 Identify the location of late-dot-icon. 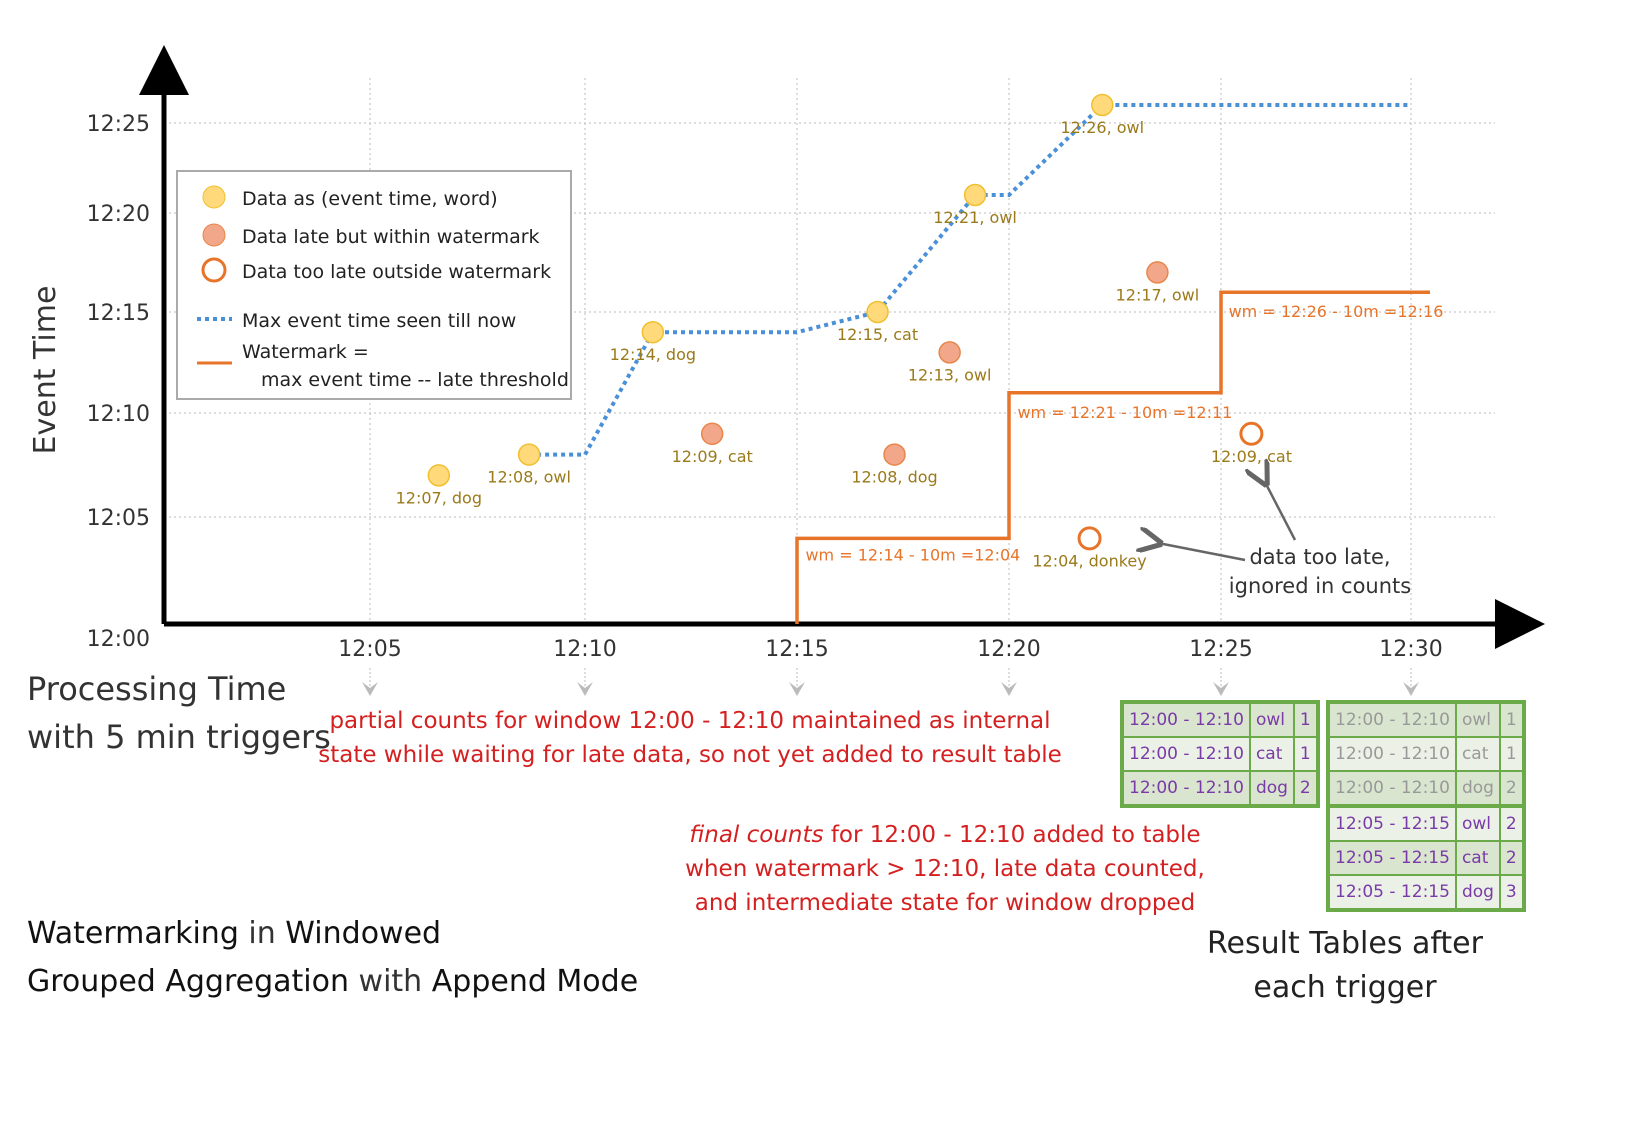
(214, 235).